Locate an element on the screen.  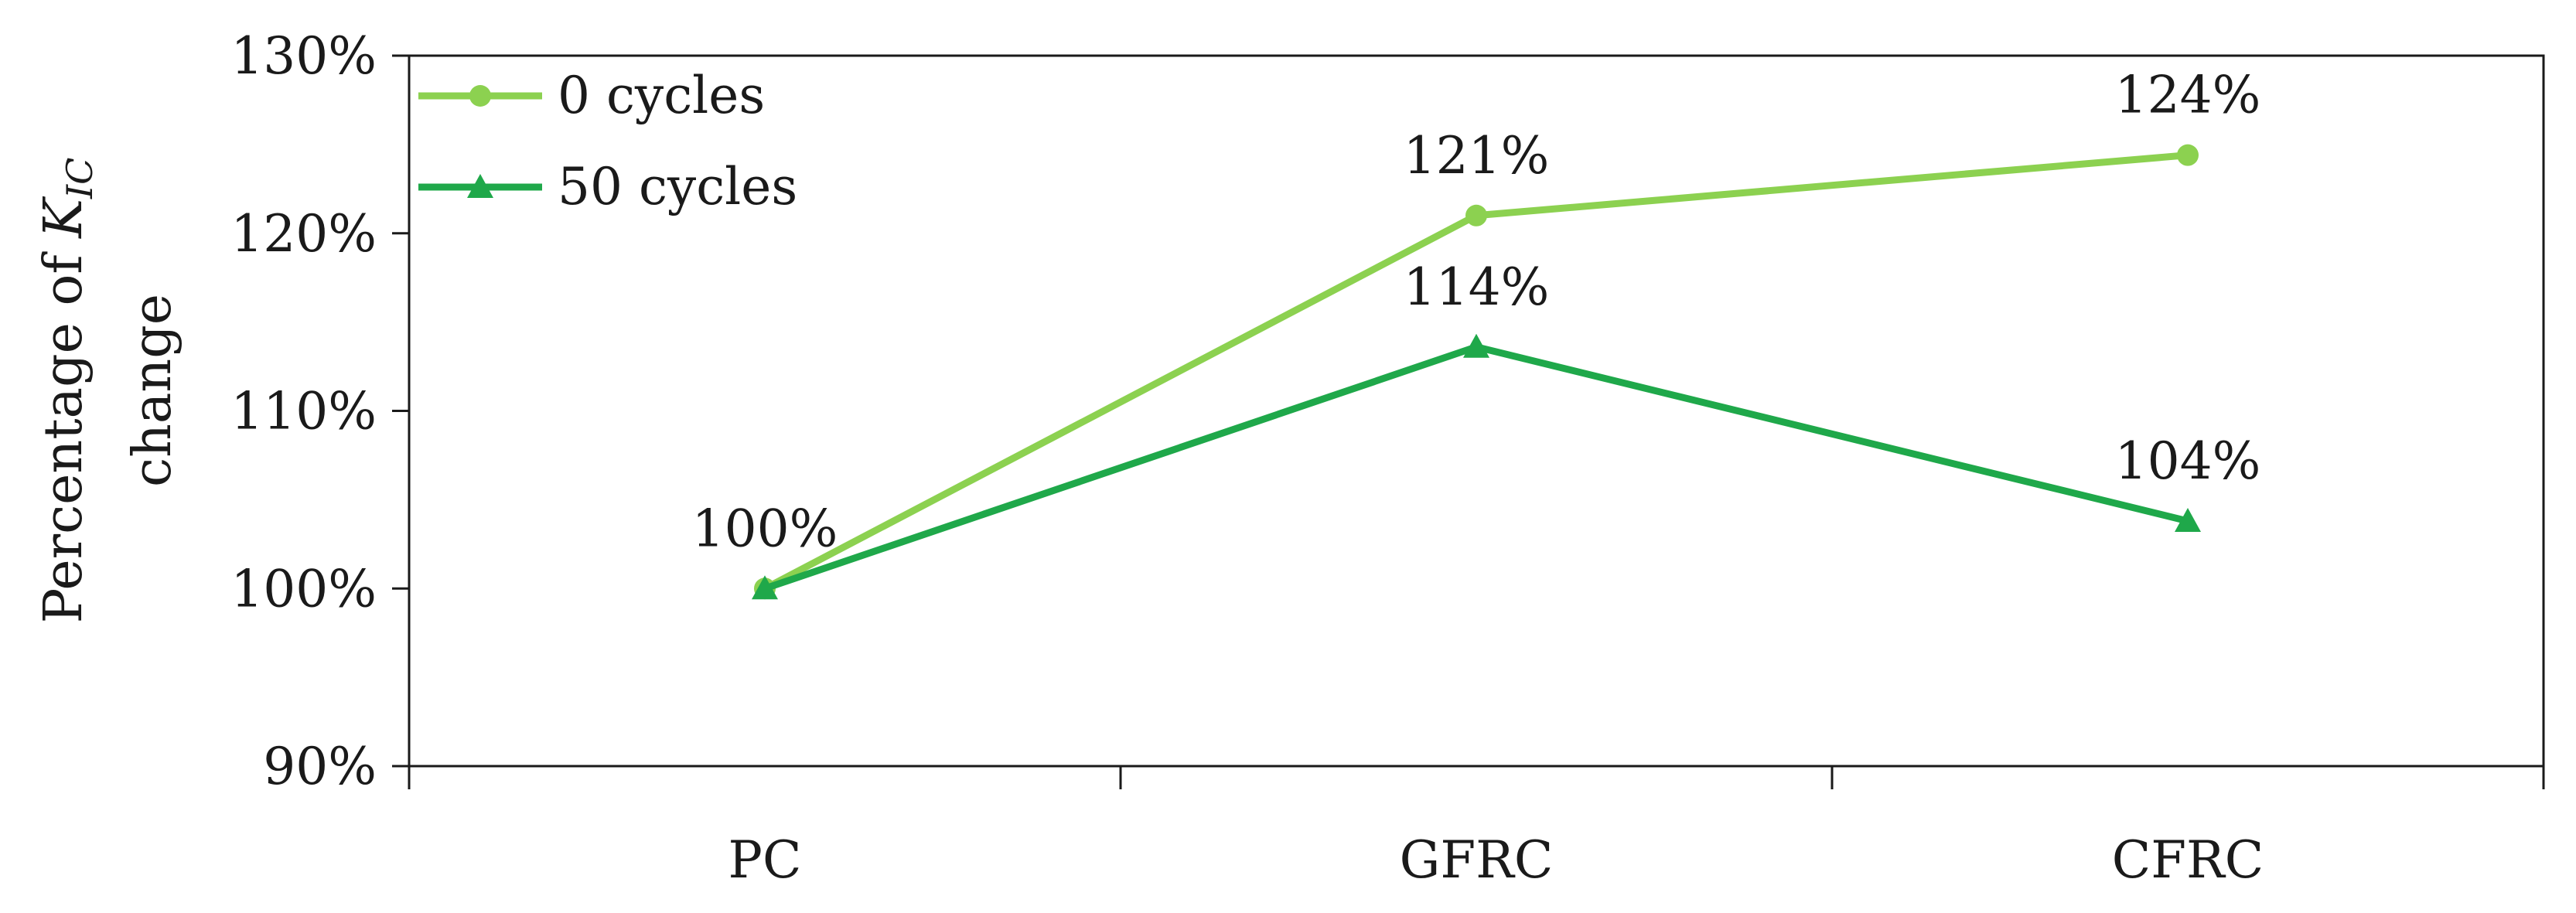
y-axis-title-k-symbol: K is located at coordinates (64, 218).